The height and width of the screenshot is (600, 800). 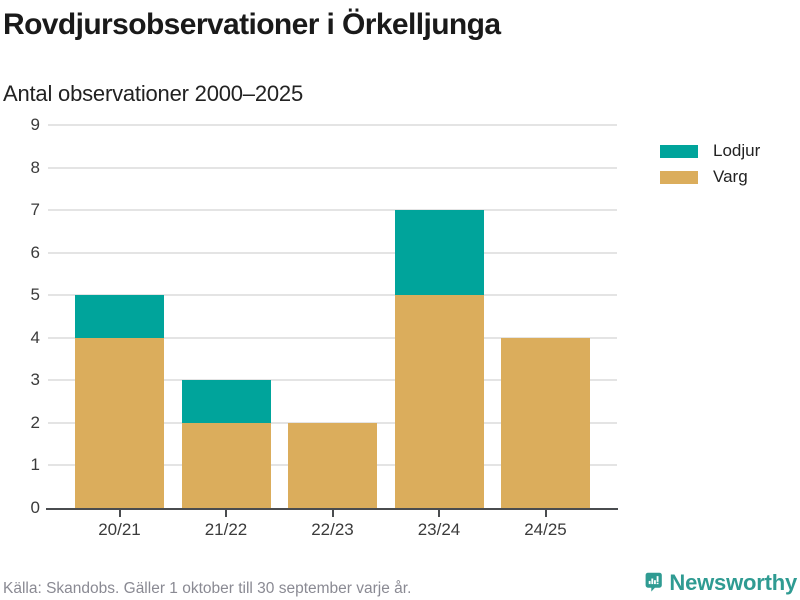 I want to click on y-tick-label-0: 0, so click(x=35, y=507).